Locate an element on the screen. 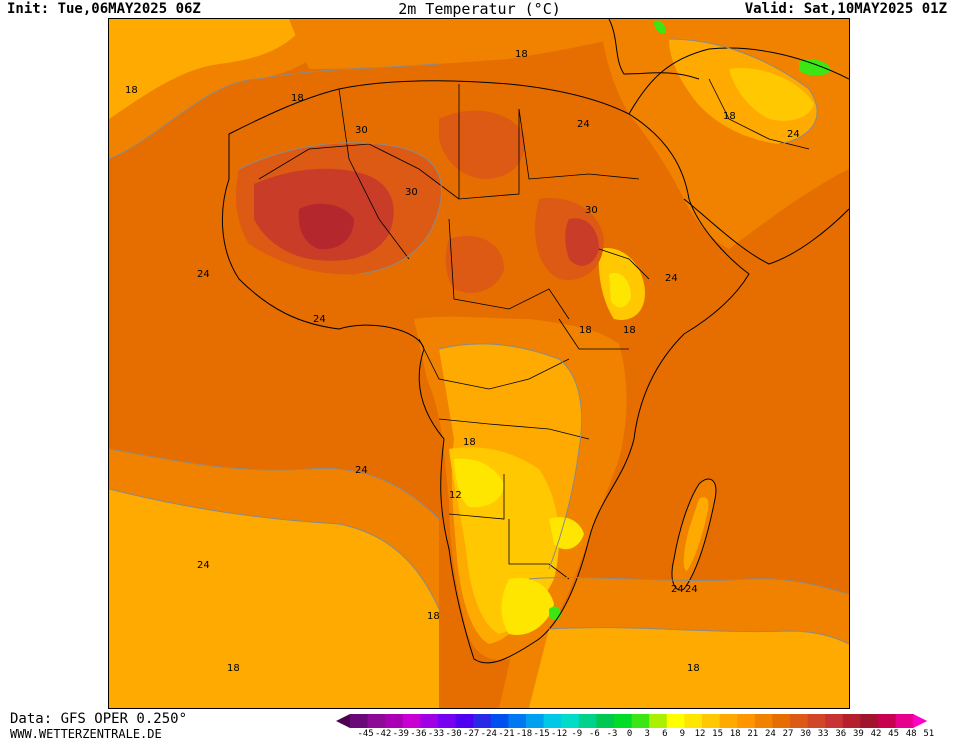  scale-tick-label: 48 is located at coordinates (911, 734).